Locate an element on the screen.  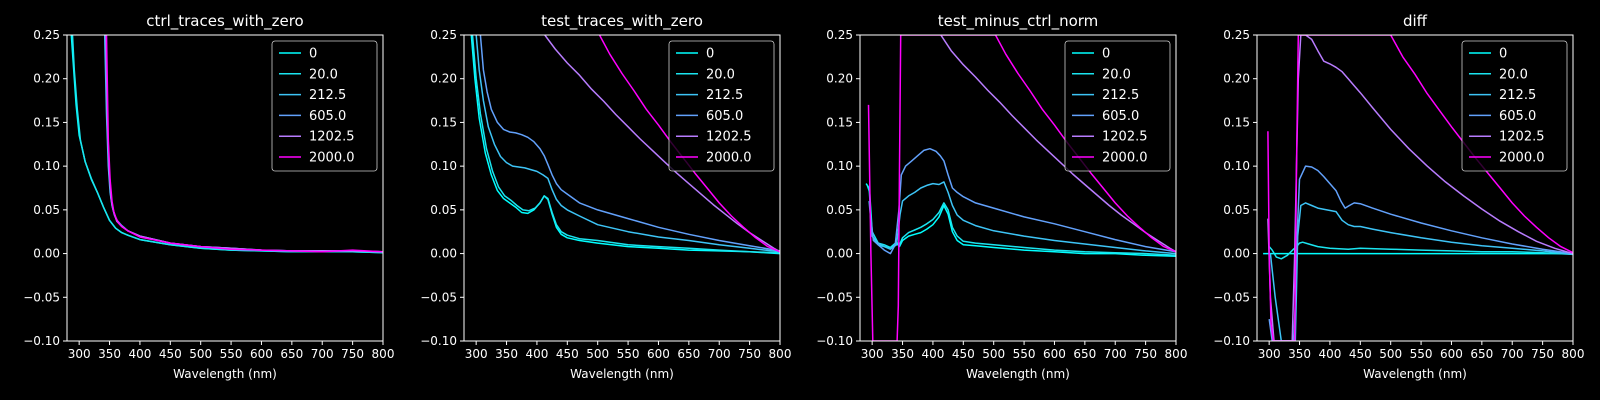
chart-title: diff is located at coordinates (1415, 21).